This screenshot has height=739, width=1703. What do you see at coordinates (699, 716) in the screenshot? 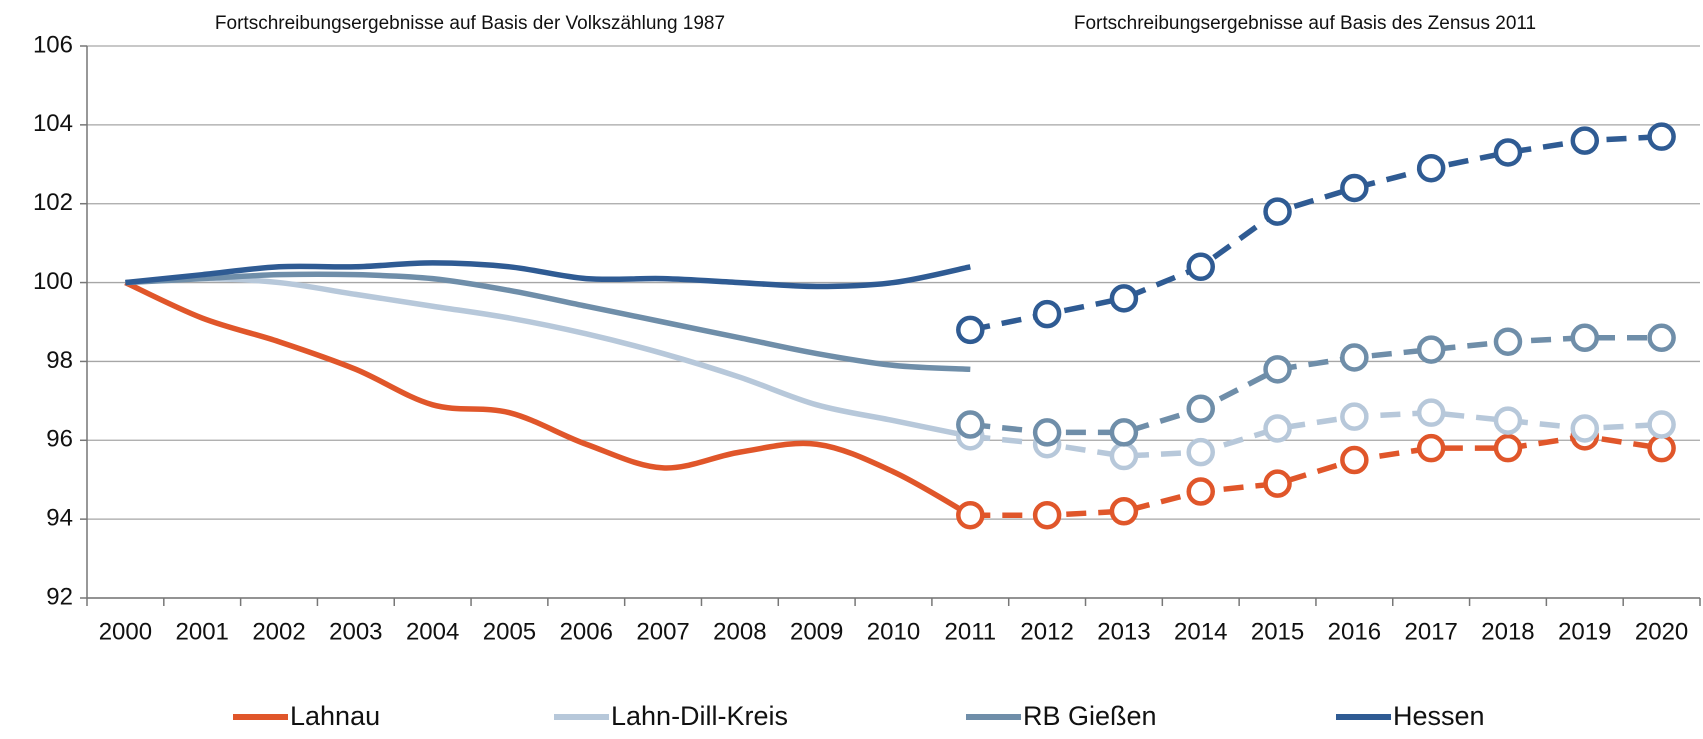
I see `legend-label: Lahn-Dill-Kreis` at bounding box center [699, 716].